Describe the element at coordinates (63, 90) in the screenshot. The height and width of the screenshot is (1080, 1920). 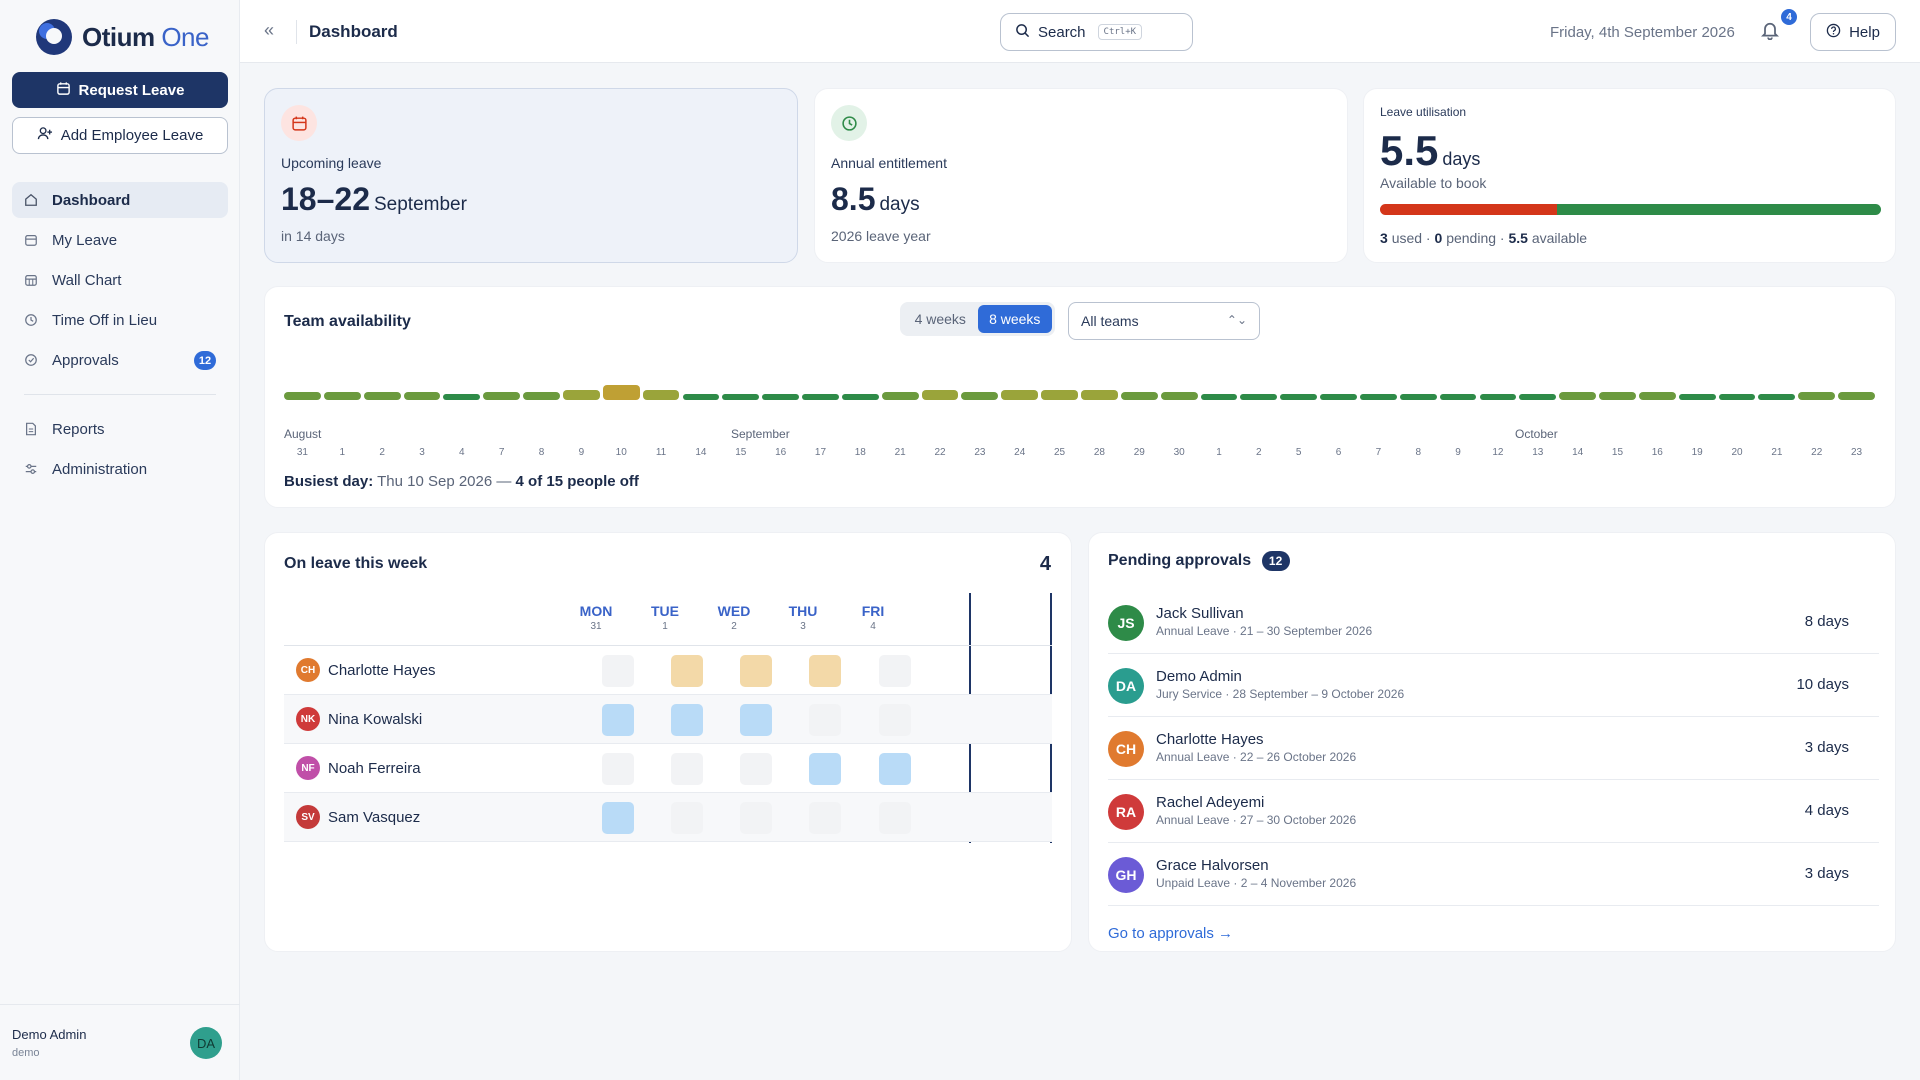
I see `calendar-plus-icon` at that location.